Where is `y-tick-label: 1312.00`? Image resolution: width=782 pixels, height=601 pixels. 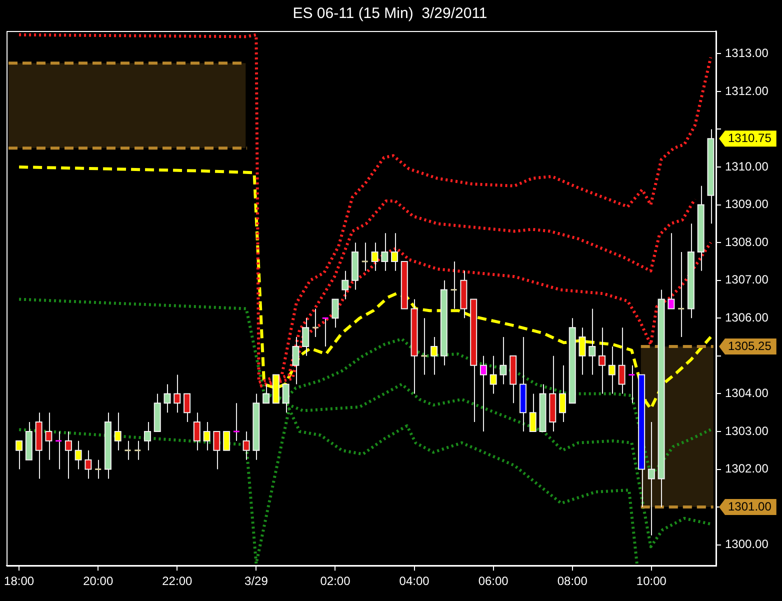
y-tick-label: 1312.00 is located at coordinates (747, 91).